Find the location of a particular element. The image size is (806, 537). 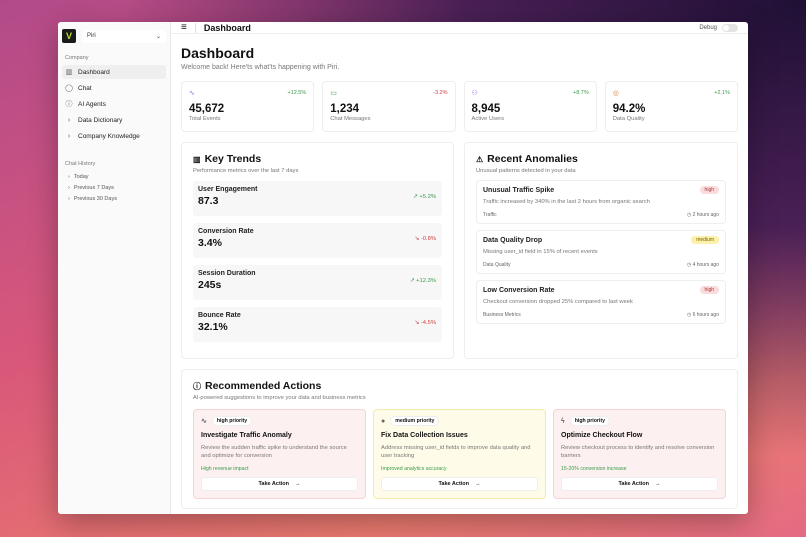

users-icon: ⚇ is located at coordinates (474, 93).